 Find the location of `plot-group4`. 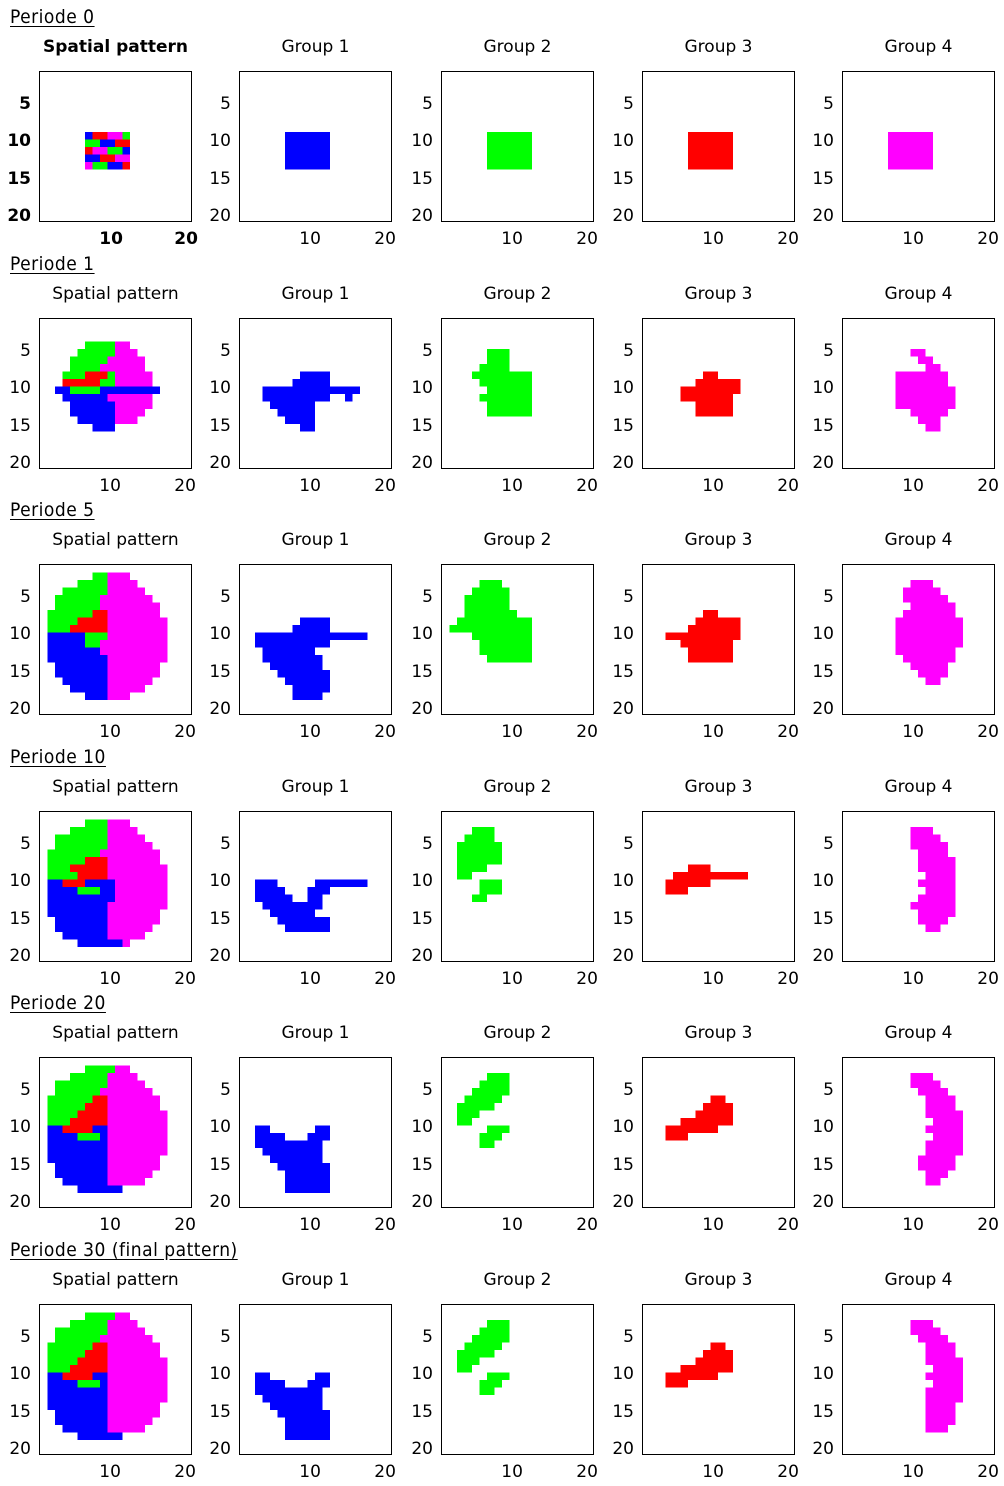

plot-group4 is located at coordinates (918, 1132).